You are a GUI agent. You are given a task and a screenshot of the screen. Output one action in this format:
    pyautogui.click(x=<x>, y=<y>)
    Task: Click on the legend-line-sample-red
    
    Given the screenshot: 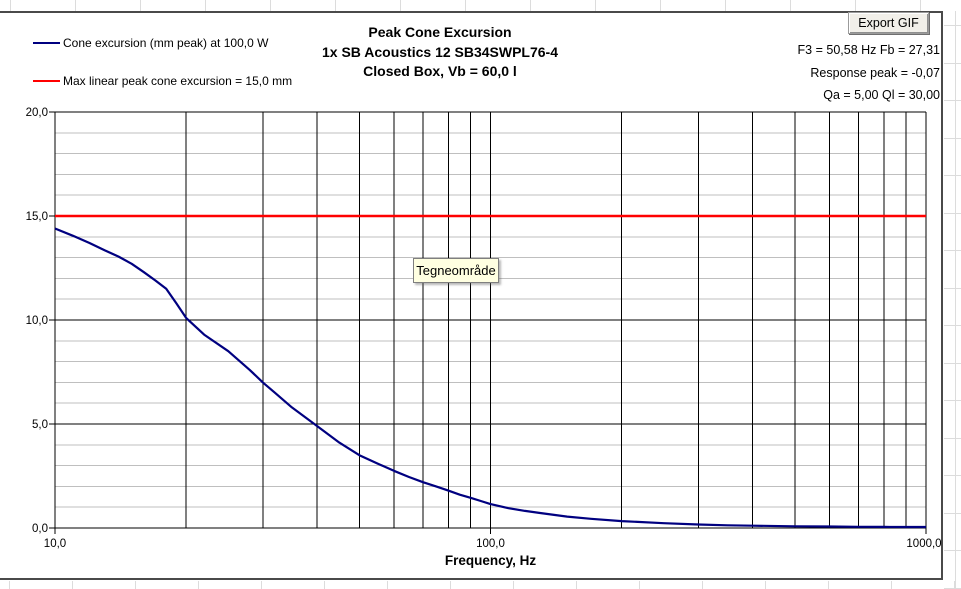 What is the action you would take?
    pyautogui.click(x=46, y=81)
    